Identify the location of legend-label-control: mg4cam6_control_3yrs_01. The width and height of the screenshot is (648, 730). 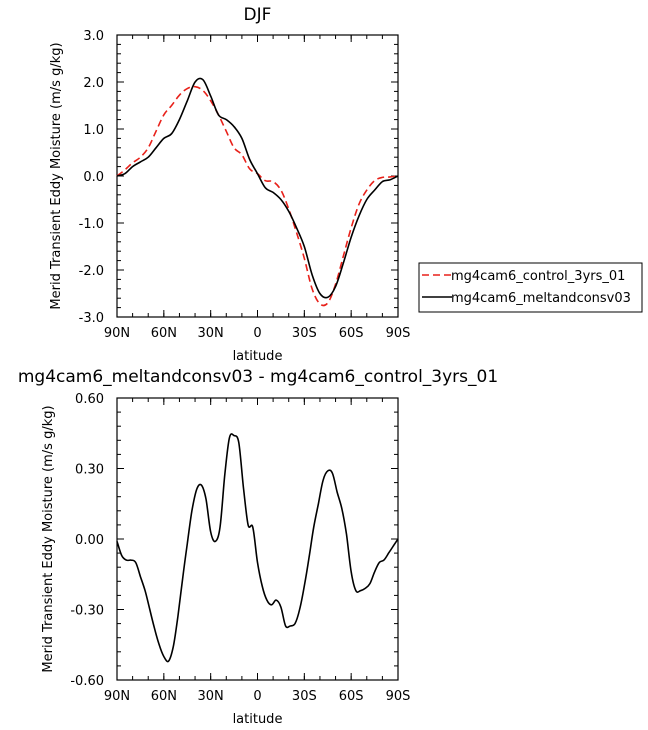
(538, 276).